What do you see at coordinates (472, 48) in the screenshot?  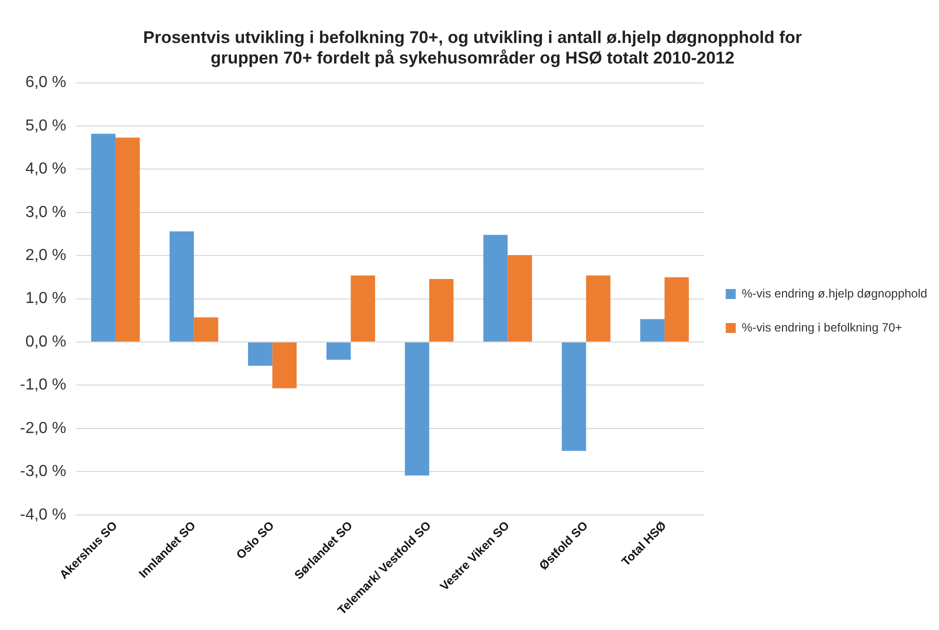 I see `chart-title: Prosentvis utvikling i befolkning 70+, og utvikling i antall ø.hjelp døgnopphold for gruppen 70+ fordelt på sykehusområder og HSØ totalt 2010-2012` at bounding box center [472, 48].